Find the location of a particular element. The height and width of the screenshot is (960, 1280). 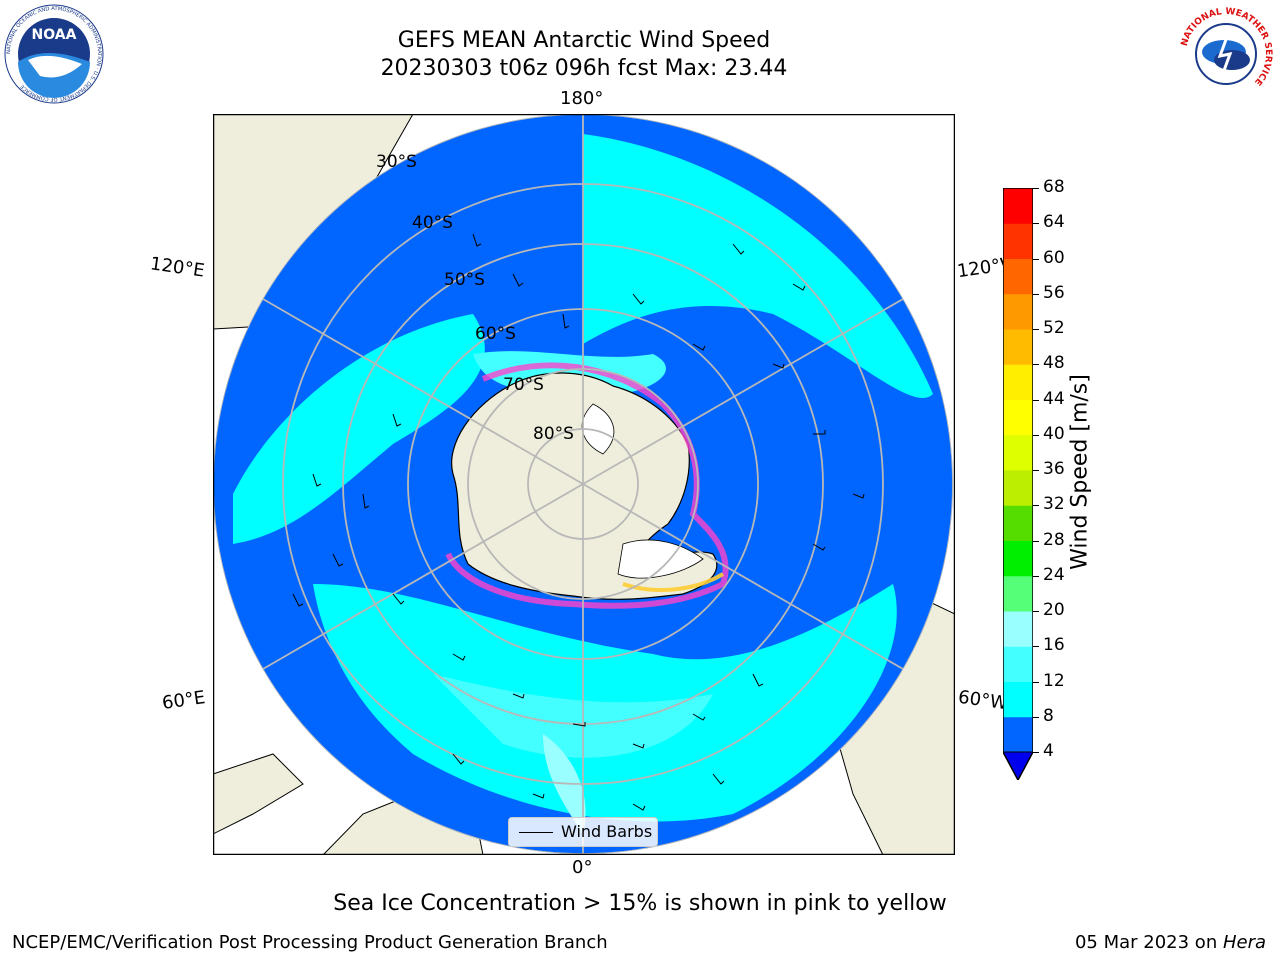

colorbar-tick-label: 40 is located at coordinates (1054, 433).